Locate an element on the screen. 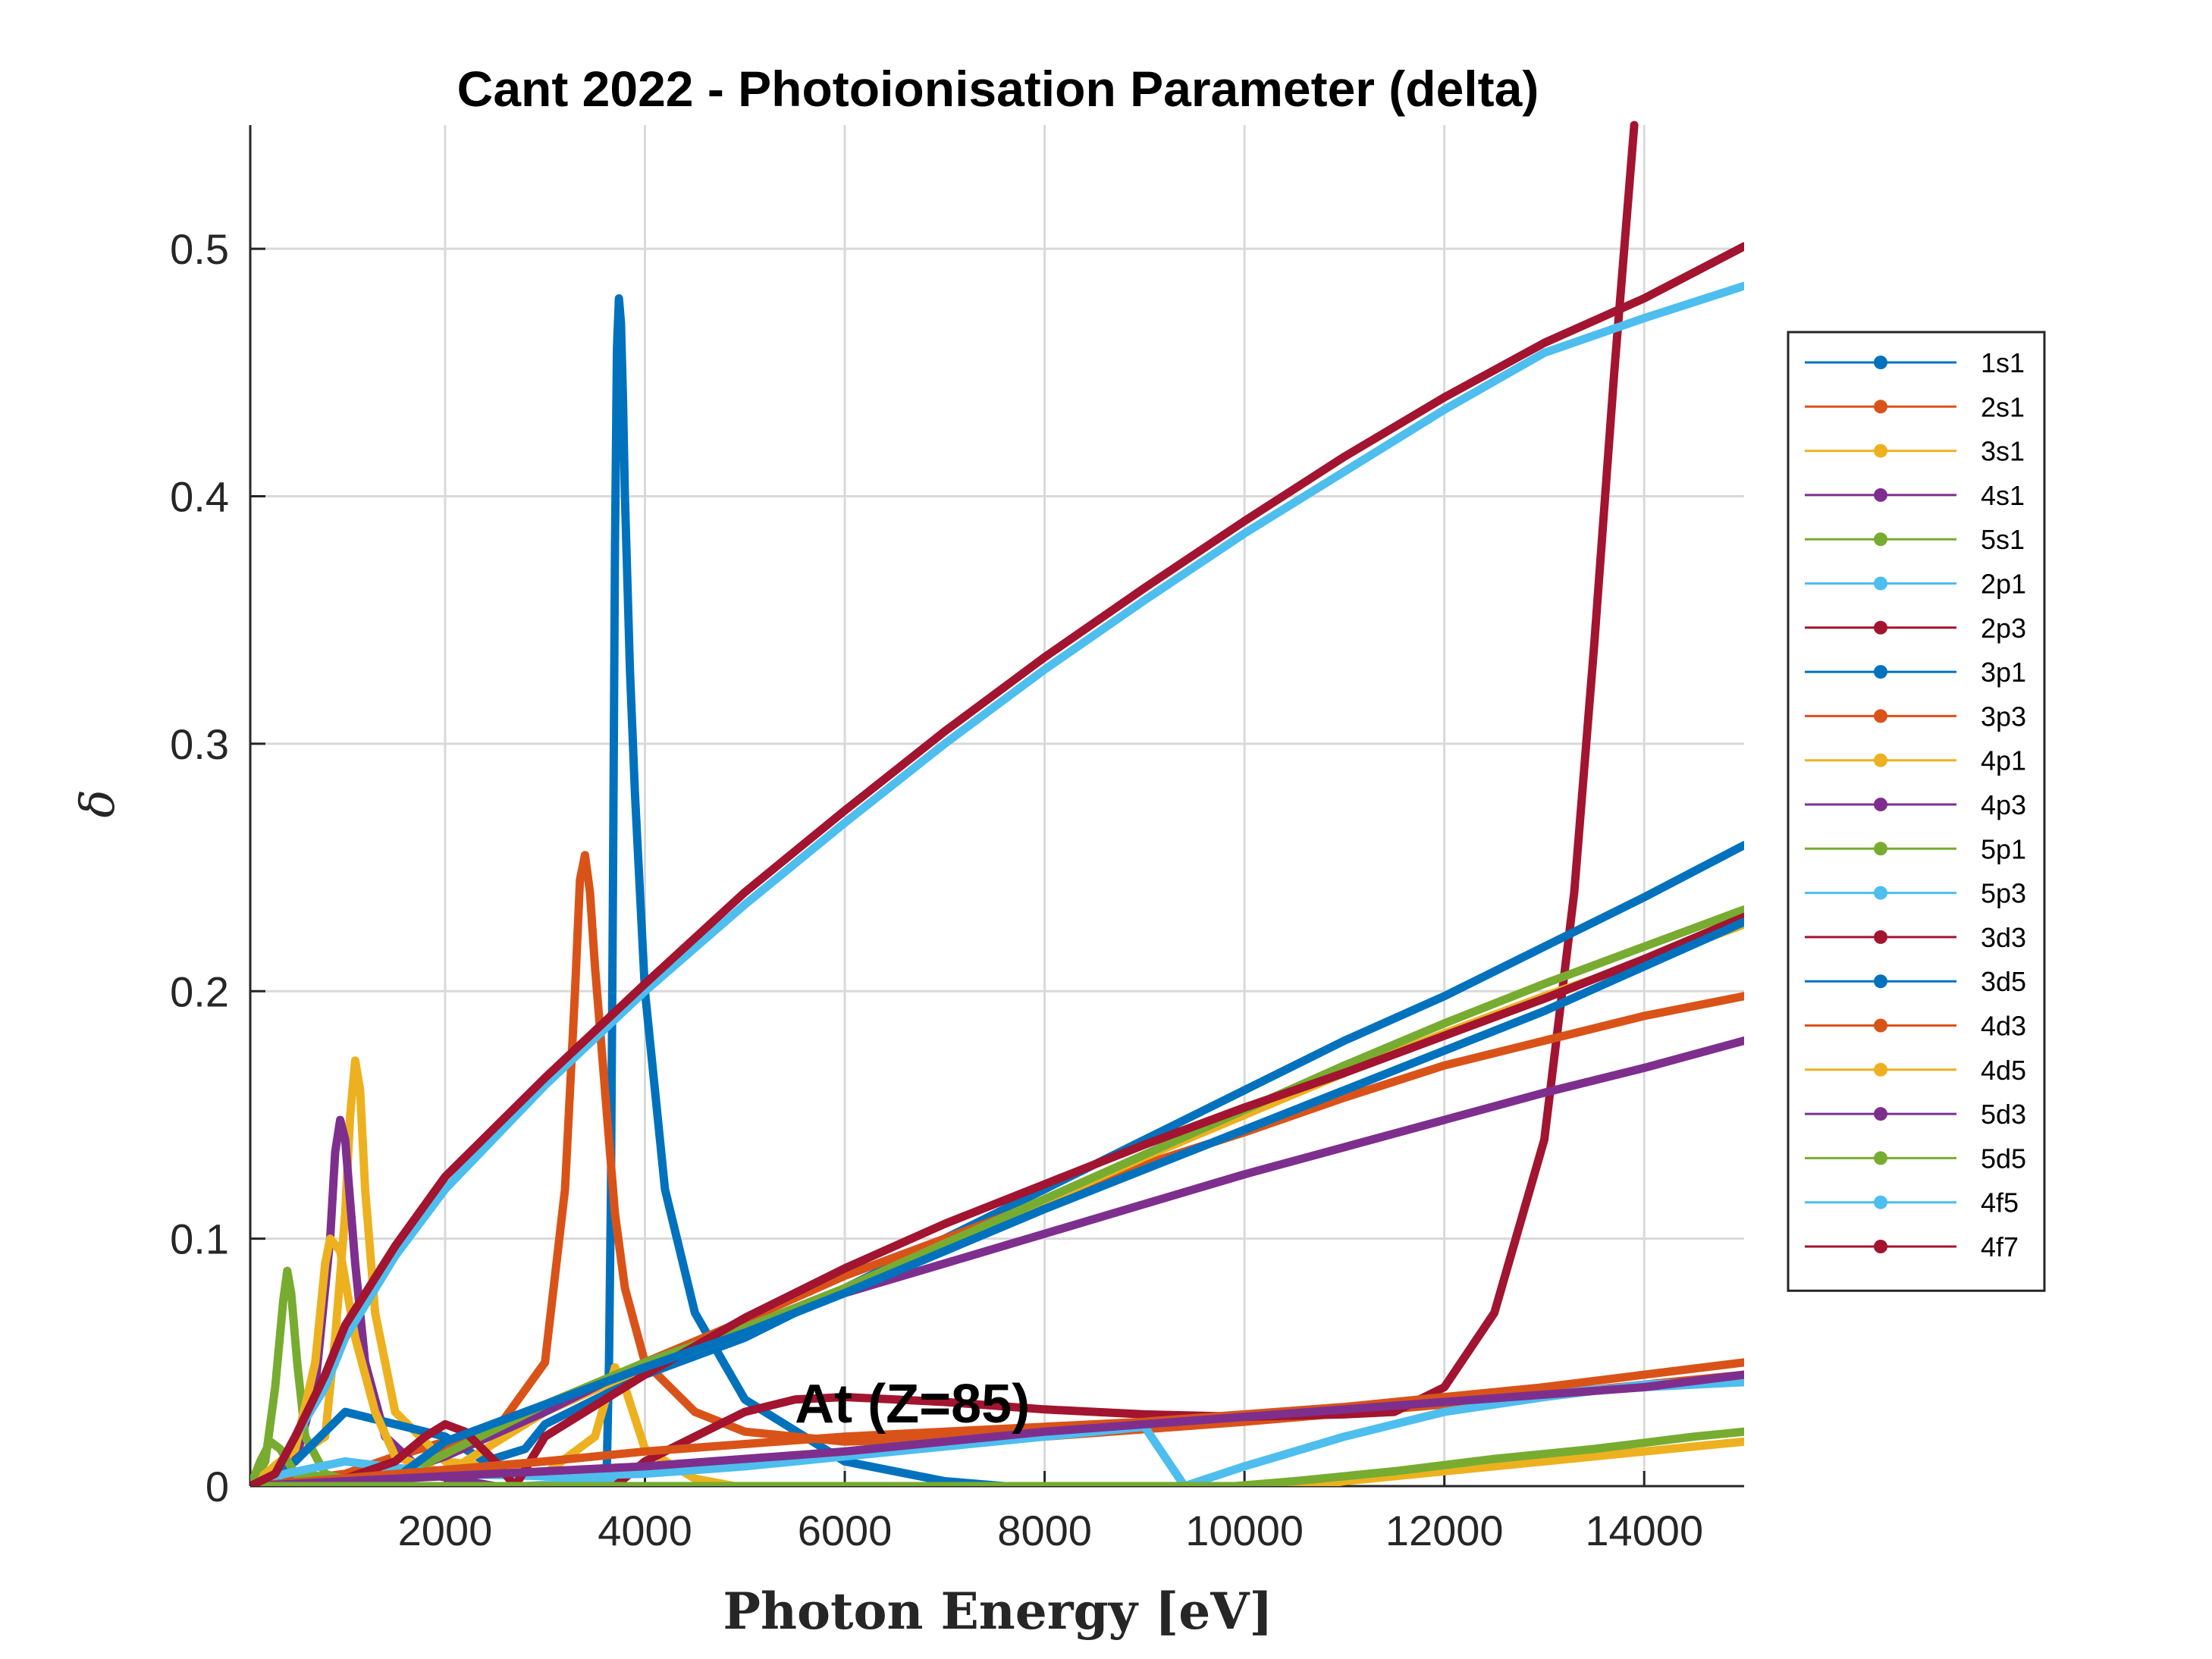  legend-label: 4f5 is located at coordinates (2000, 1202).